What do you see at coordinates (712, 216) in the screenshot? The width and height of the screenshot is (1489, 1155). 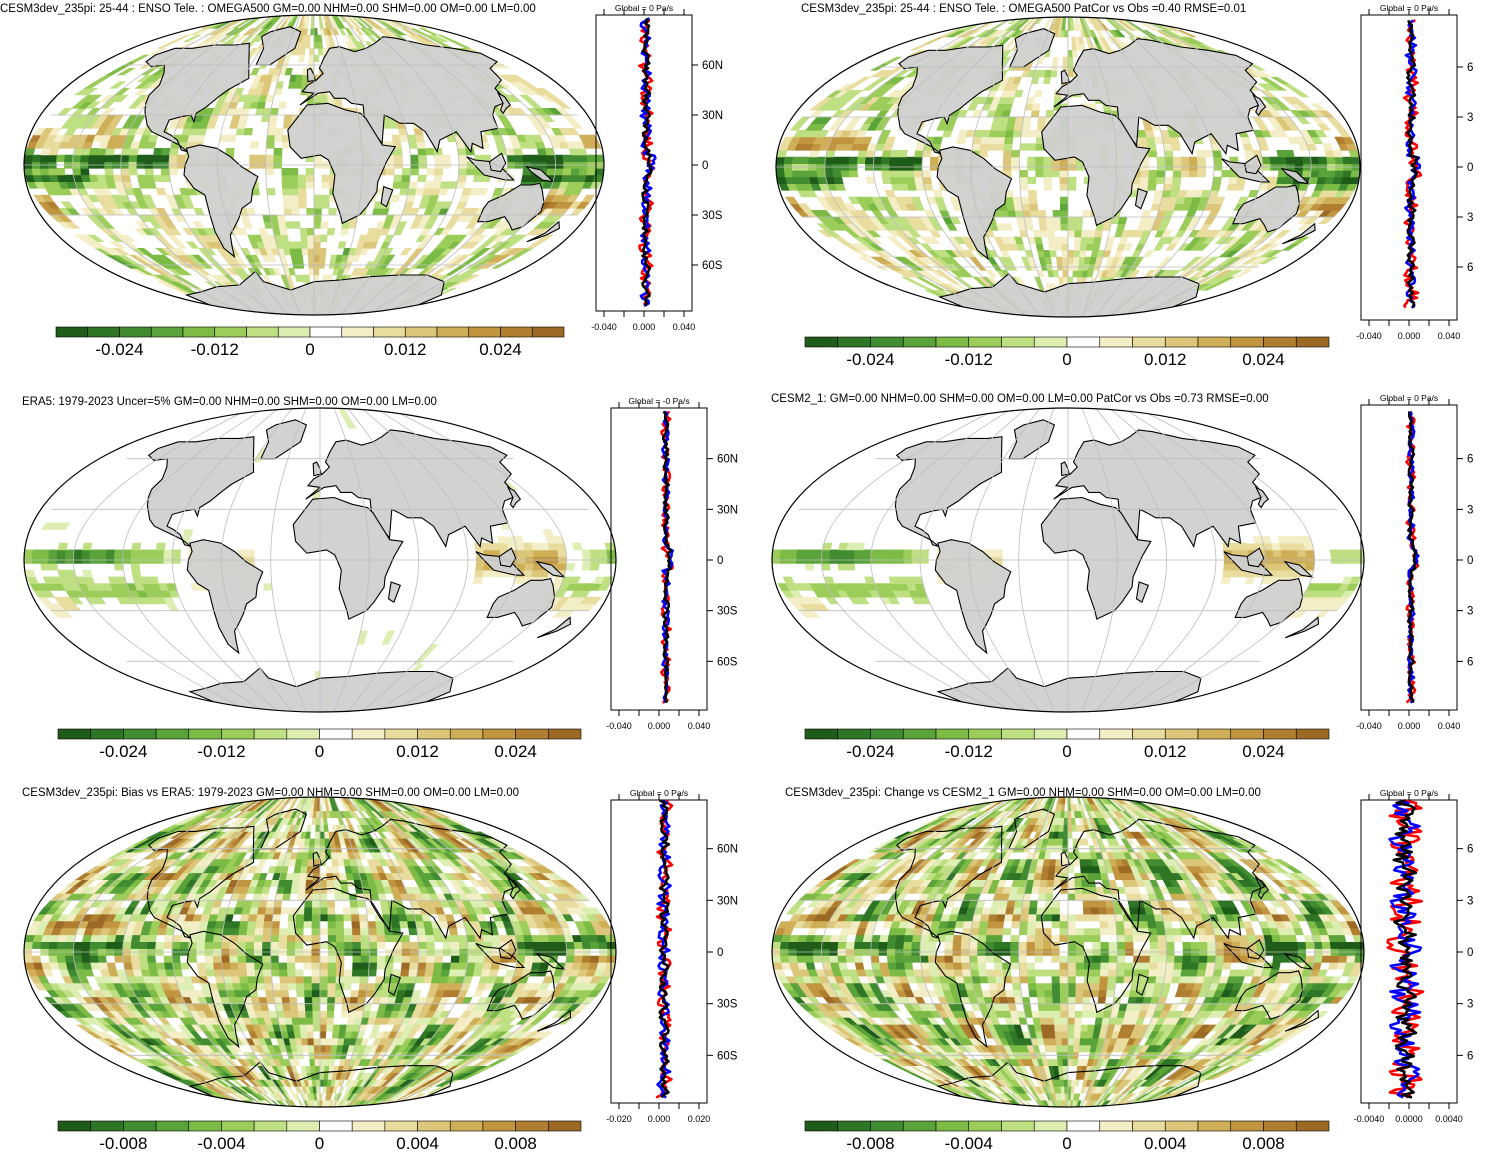 I see `lat-label: 30S` at bounding box center [712, 216].